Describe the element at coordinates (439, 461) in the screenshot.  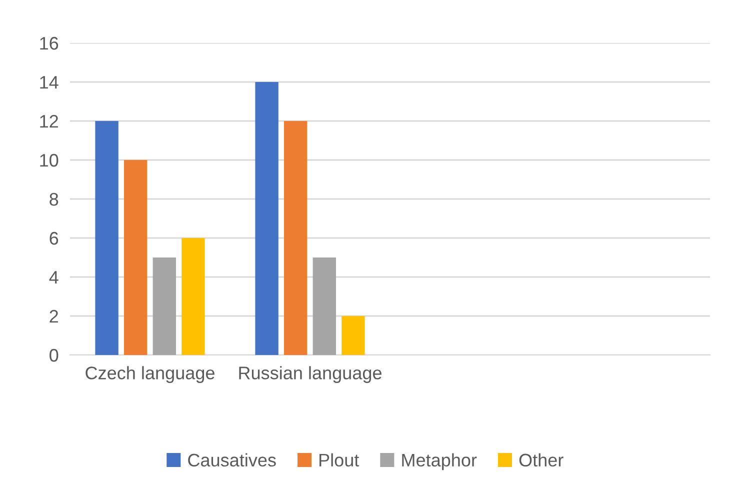
I see `legend-label: Metaphor` at that location.